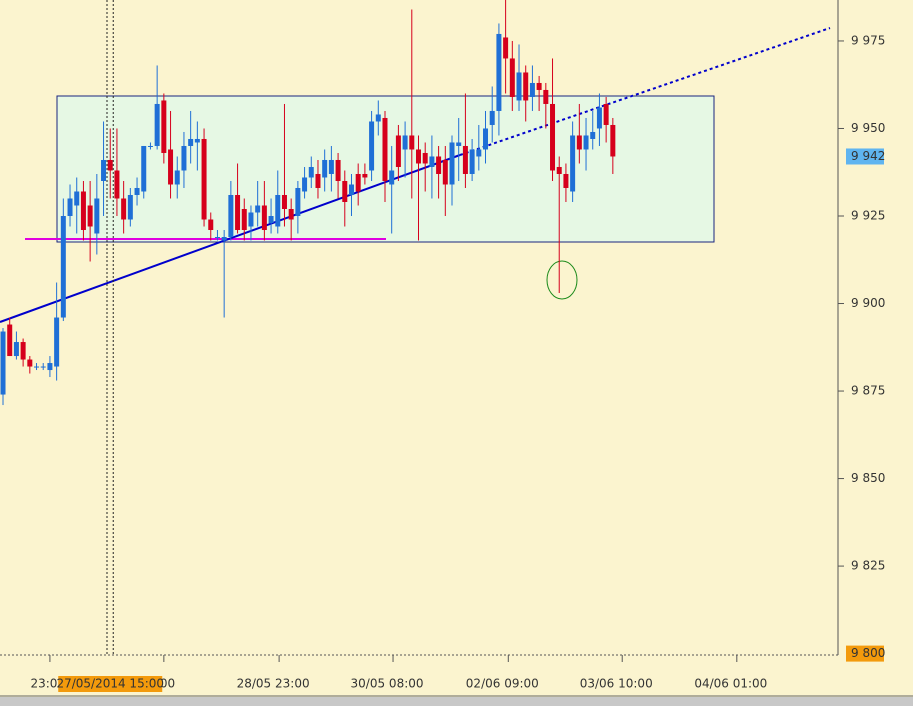 The width and height of the screenshot is (913, 706). Describe the element at coordinates (456, 701) in the screenshot. I see `status-strip` at that location.